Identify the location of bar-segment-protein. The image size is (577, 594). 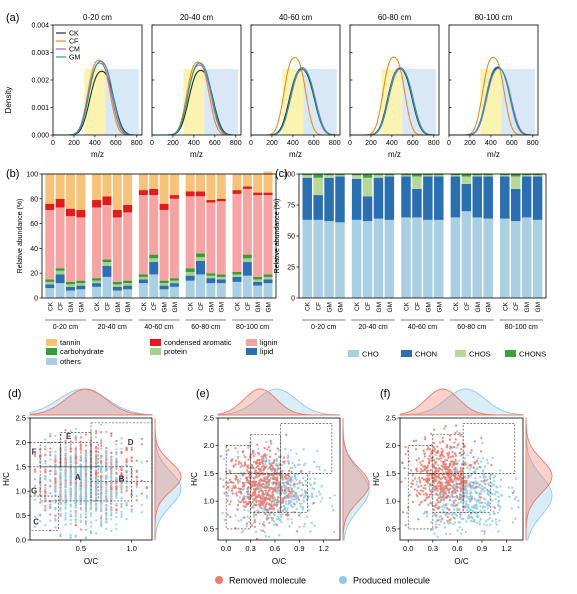
(221, 278).